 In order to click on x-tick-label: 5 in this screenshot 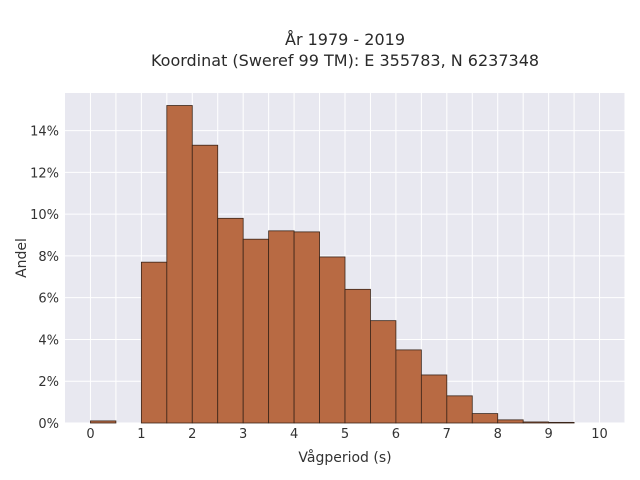, I will do `click(345, 434)`.